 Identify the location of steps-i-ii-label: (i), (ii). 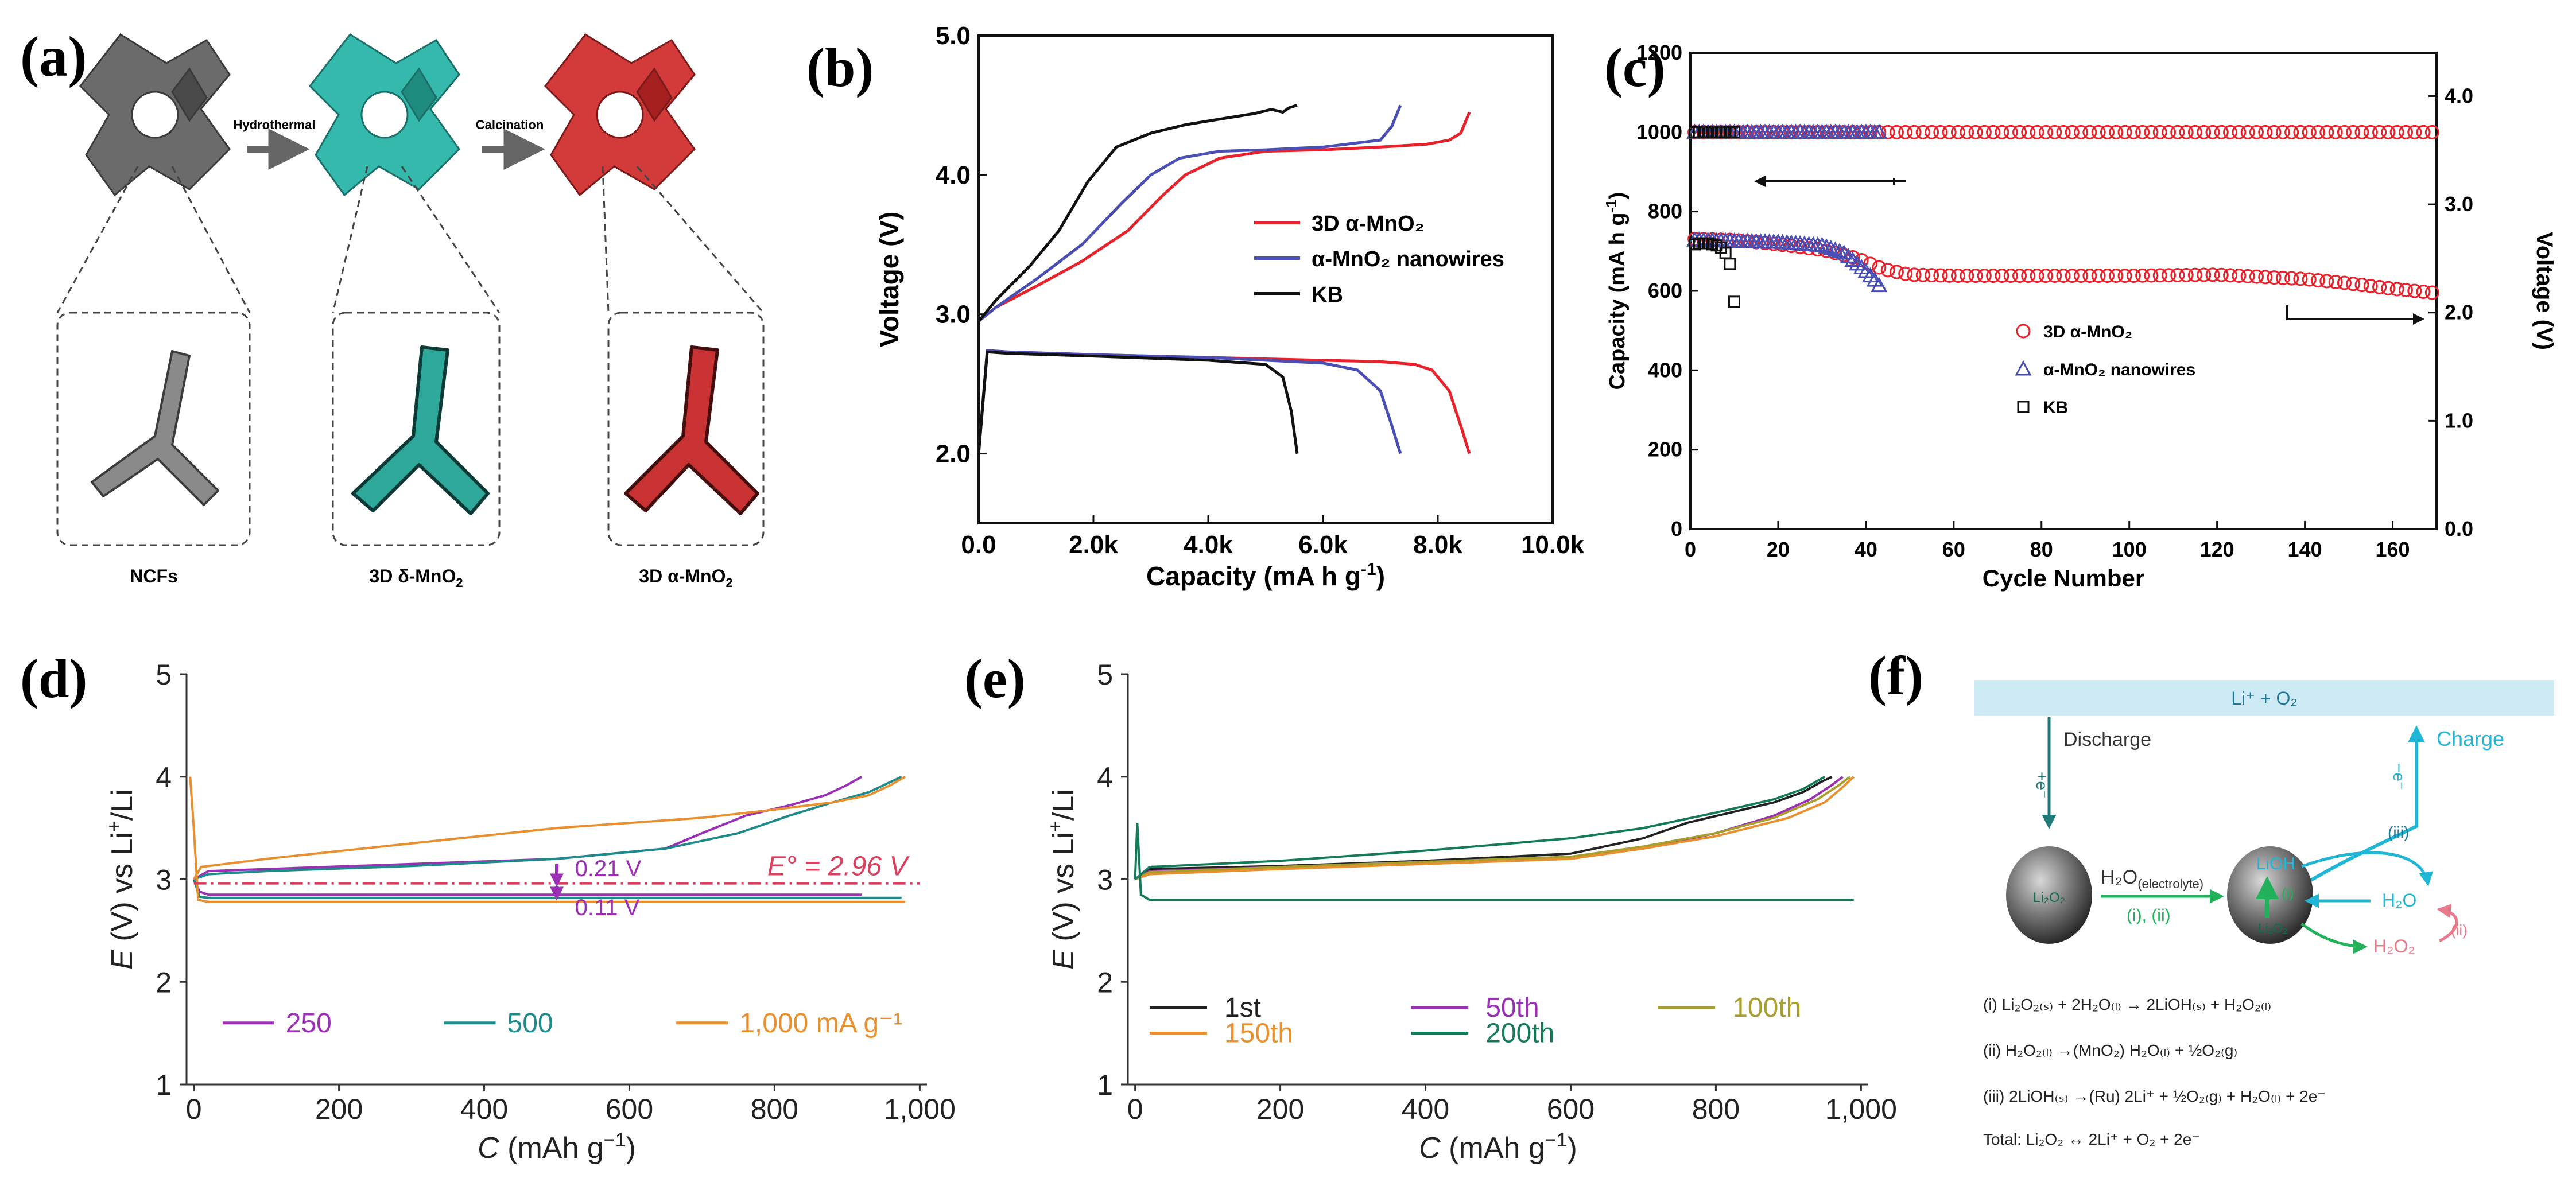
(2149, 915).